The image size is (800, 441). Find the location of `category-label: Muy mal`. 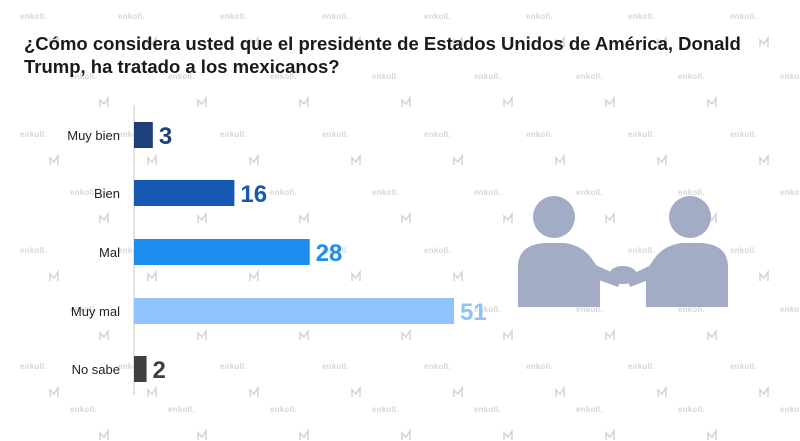

category-label: Muy mal is located at coordinates (95, 311).